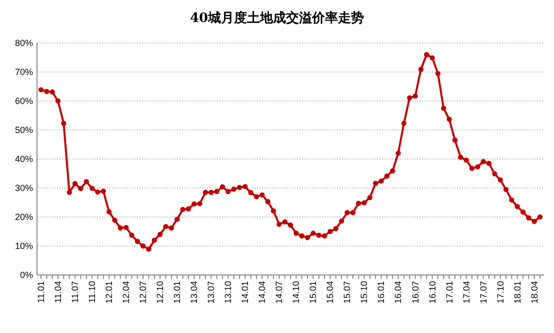 This screenshot has height=333, width=554. What do you see at coordinates (143, 292) in the screenshot?
I see `x-tick-label: 12.07` at bounding box center [143, 292].